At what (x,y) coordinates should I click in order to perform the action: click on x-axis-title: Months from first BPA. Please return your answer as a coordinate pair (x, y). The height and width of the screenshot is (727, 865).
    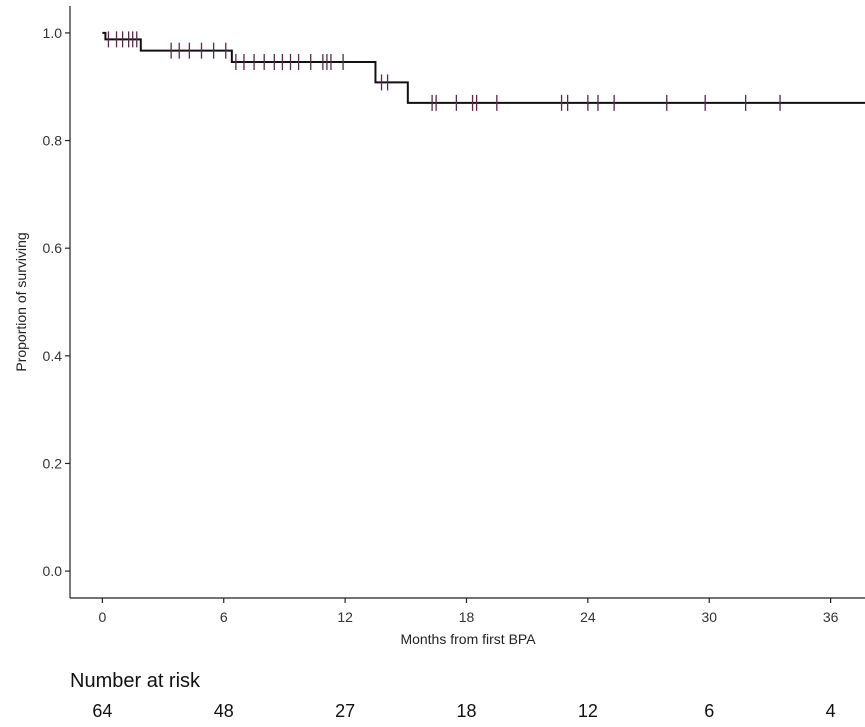
    Looking at the image, I should click on (468, 639).